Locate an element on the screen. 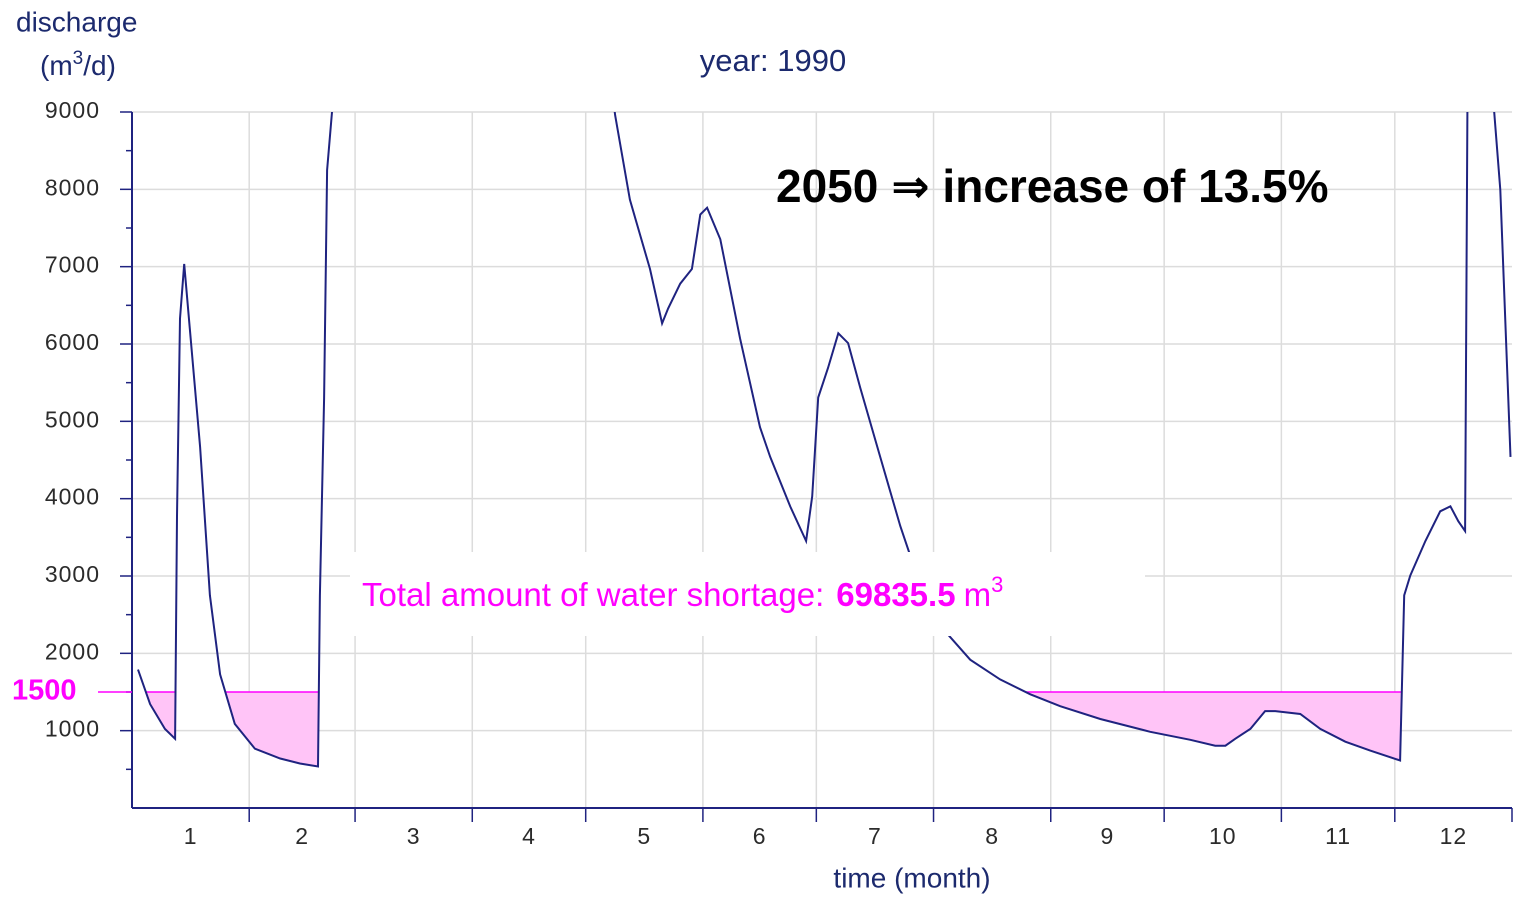 This screenshot has height=898, width=1517. unit-rest: /d) is located at coordinates (99, 65).